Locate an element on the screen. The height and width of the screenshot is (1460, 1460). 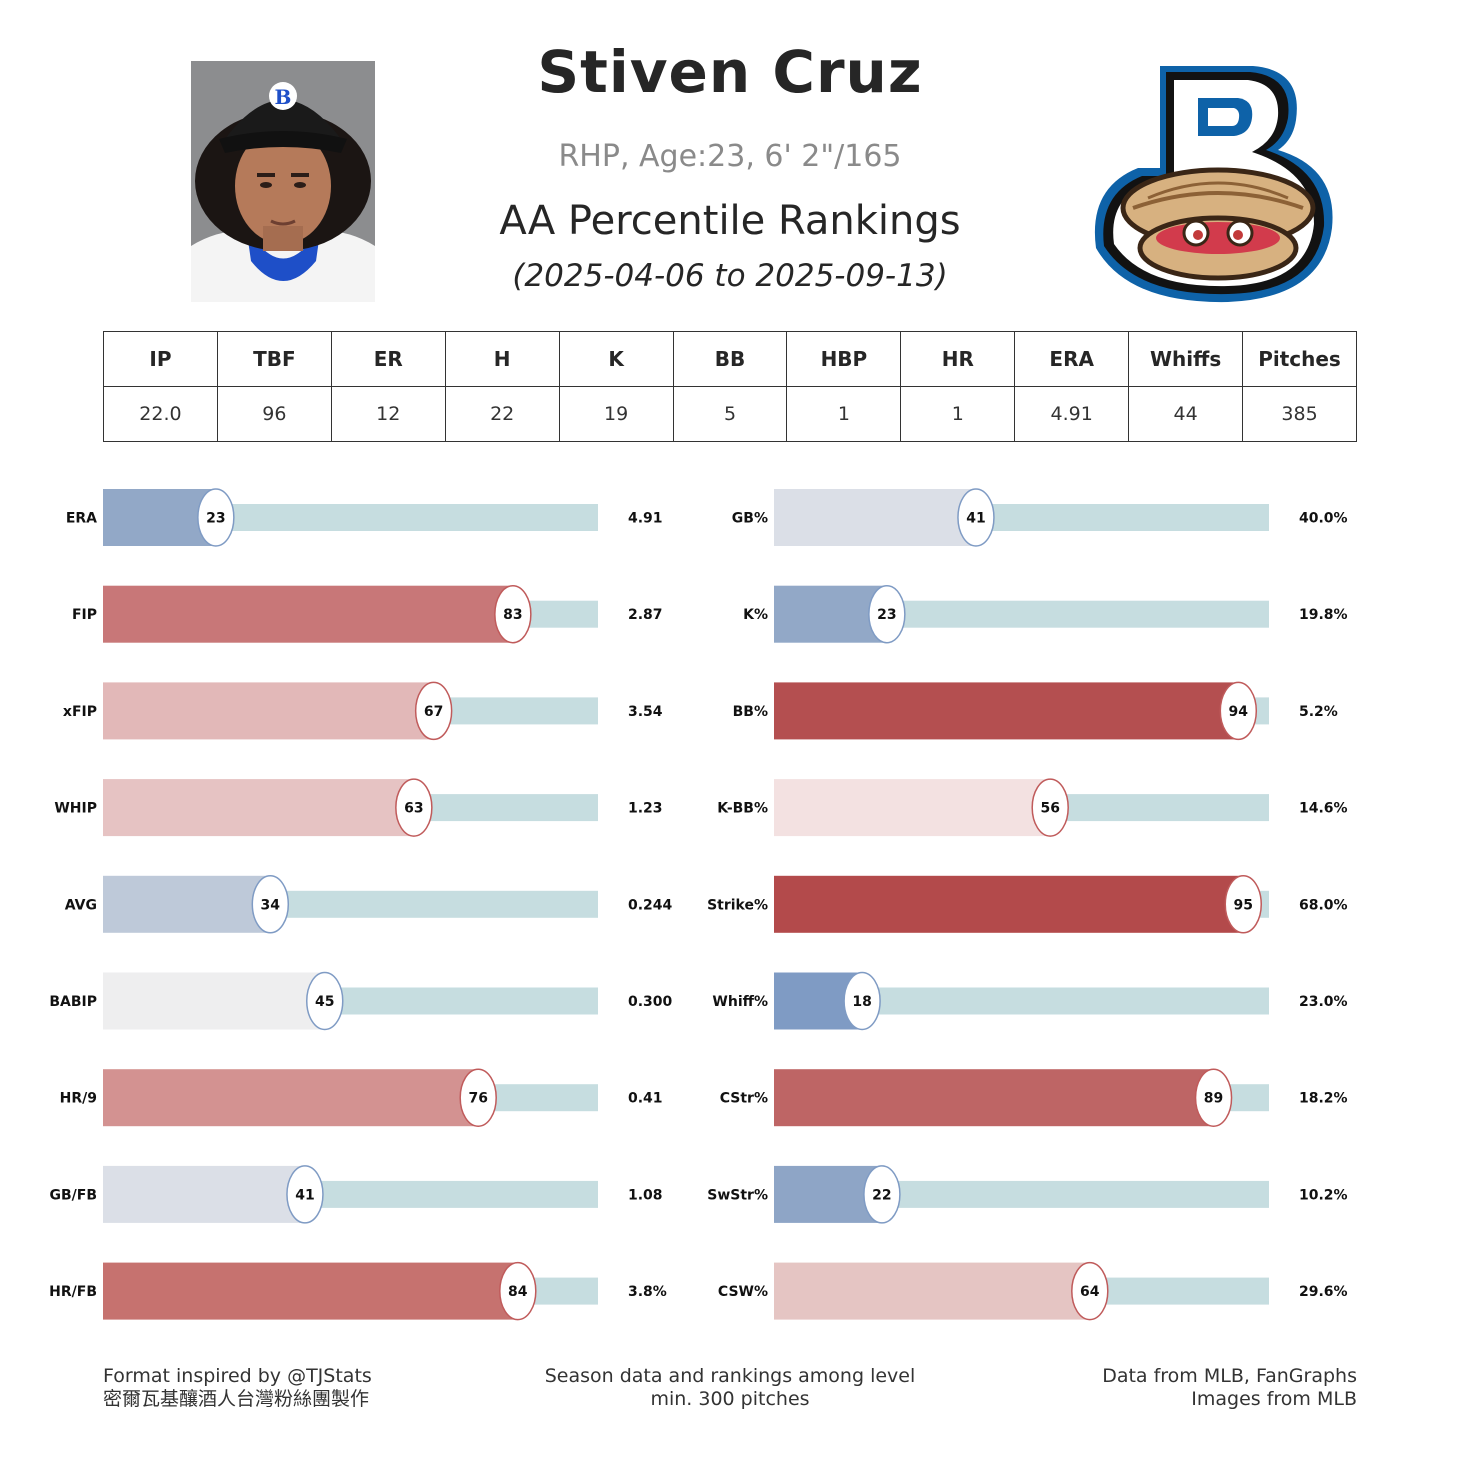
bar-fill-gb-fb is located at coordinates (204, 1194).